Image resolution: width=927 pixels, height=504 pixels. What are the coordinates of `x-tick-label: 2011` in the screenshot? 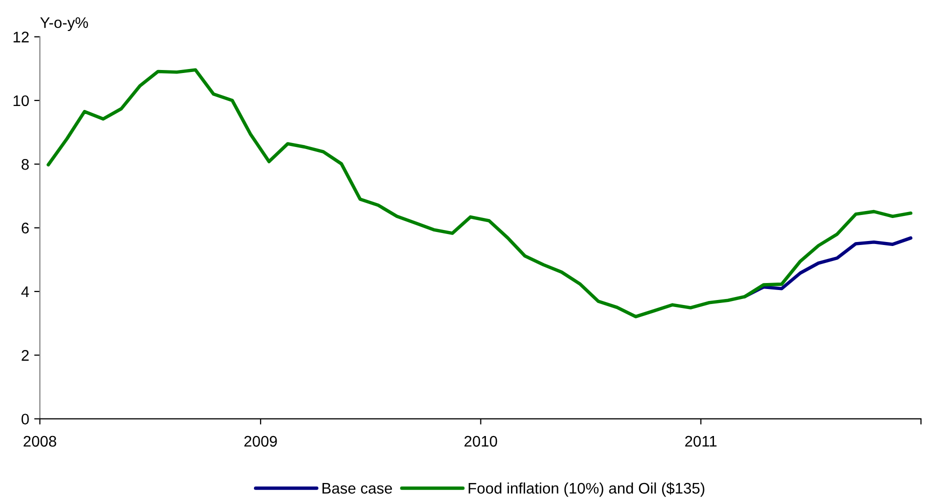 It's located at (701, 441).